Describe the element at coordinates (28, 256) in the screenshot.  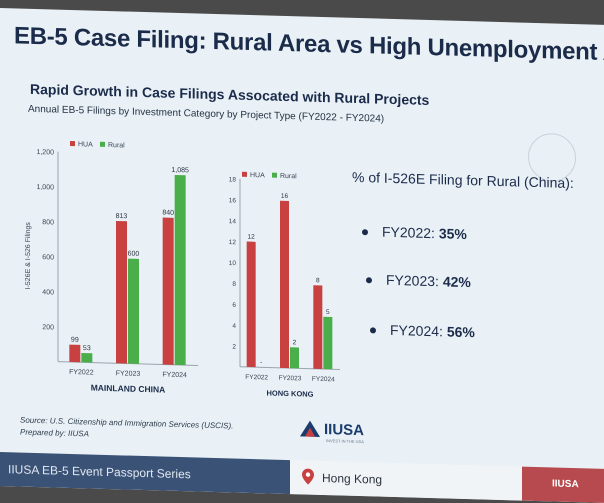
I see `y-axis-label: I-526E & I-526 Filings` at that location.